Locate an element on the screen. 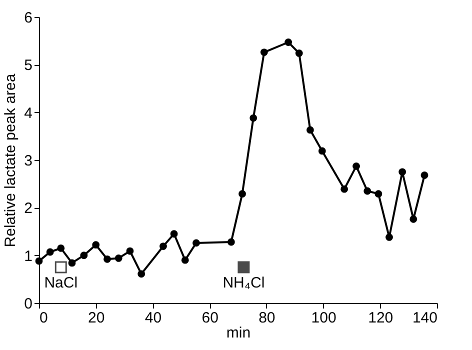  x-axis-title: min is located at coordinates (238, 333).